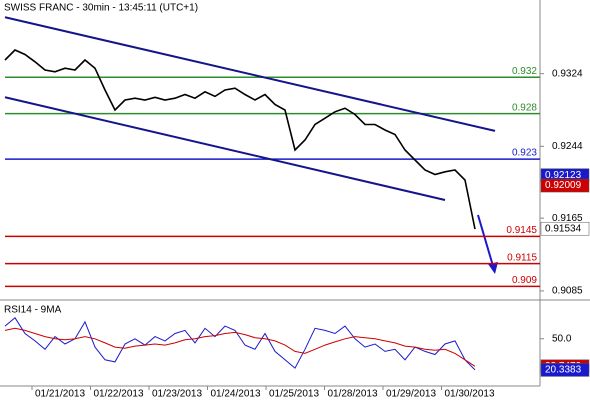 The width and height of the screenshot is (590, 400). I want to click on rsi-title: RSI14 - 9MA, so click(33, 310).